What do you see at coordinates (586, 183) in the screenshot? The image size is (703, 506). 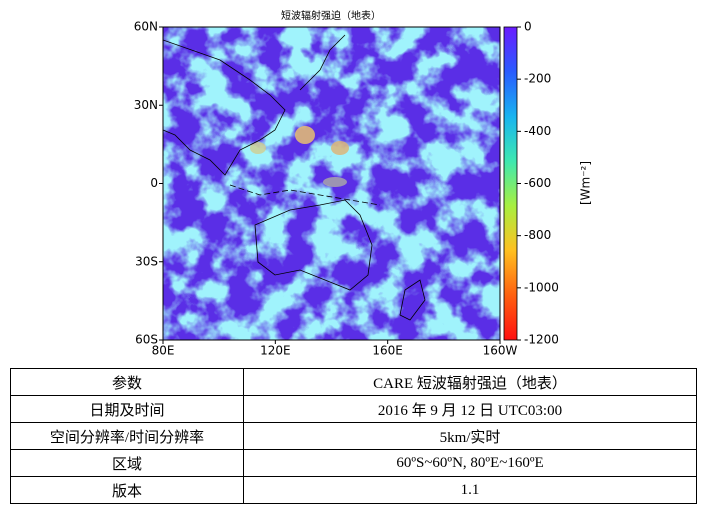 I see `colorbar-label: [Wm⁻²]` at bounding box center [586, 183].